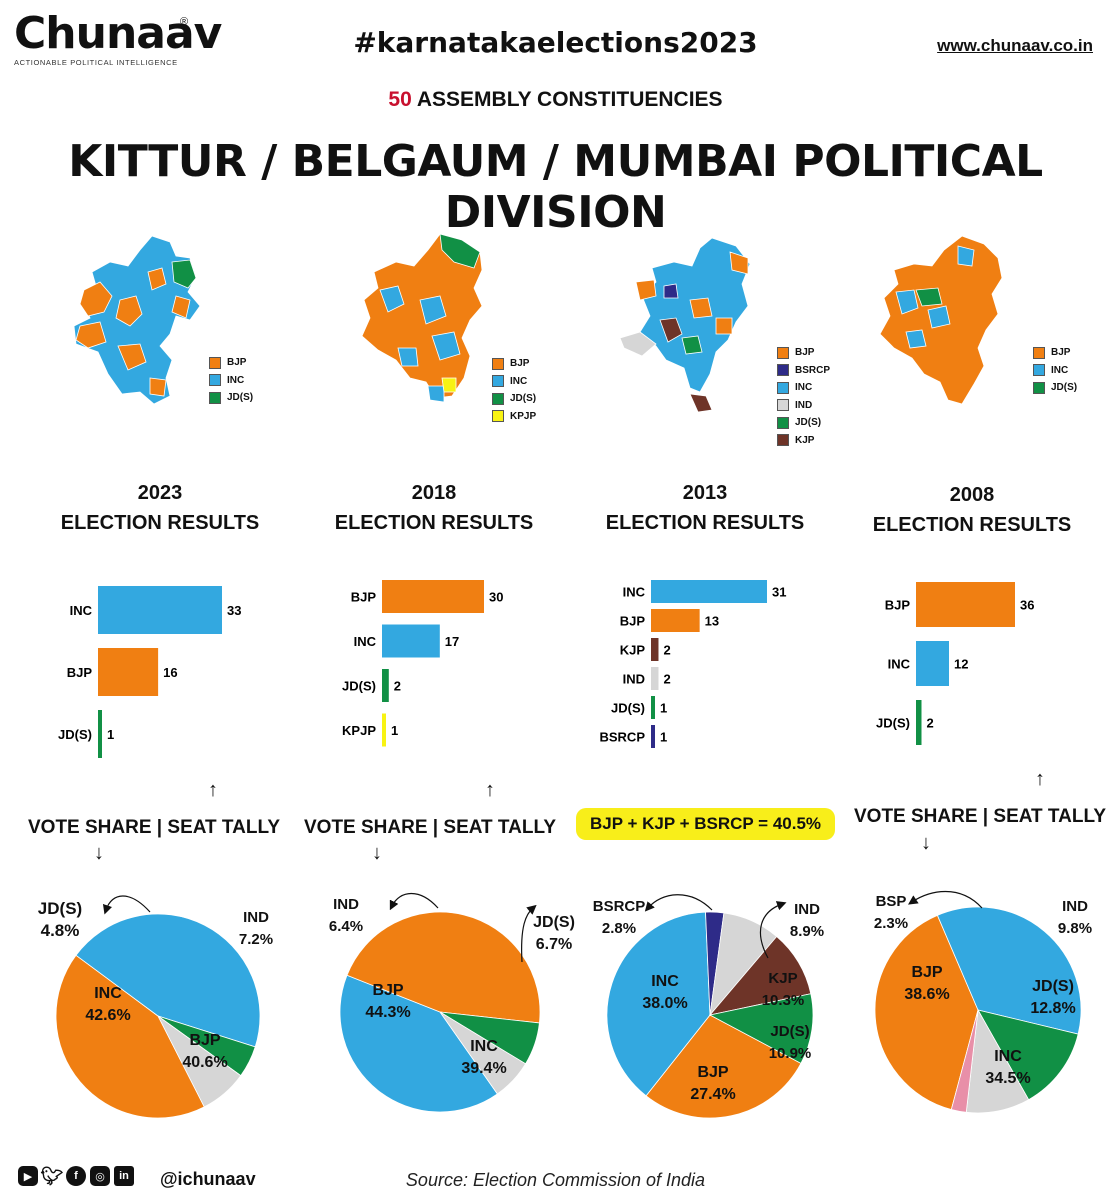 The height and width of the screenshot is (1200, 1111). I want to click on youtube-icon: ▶, so click(28, 1176).